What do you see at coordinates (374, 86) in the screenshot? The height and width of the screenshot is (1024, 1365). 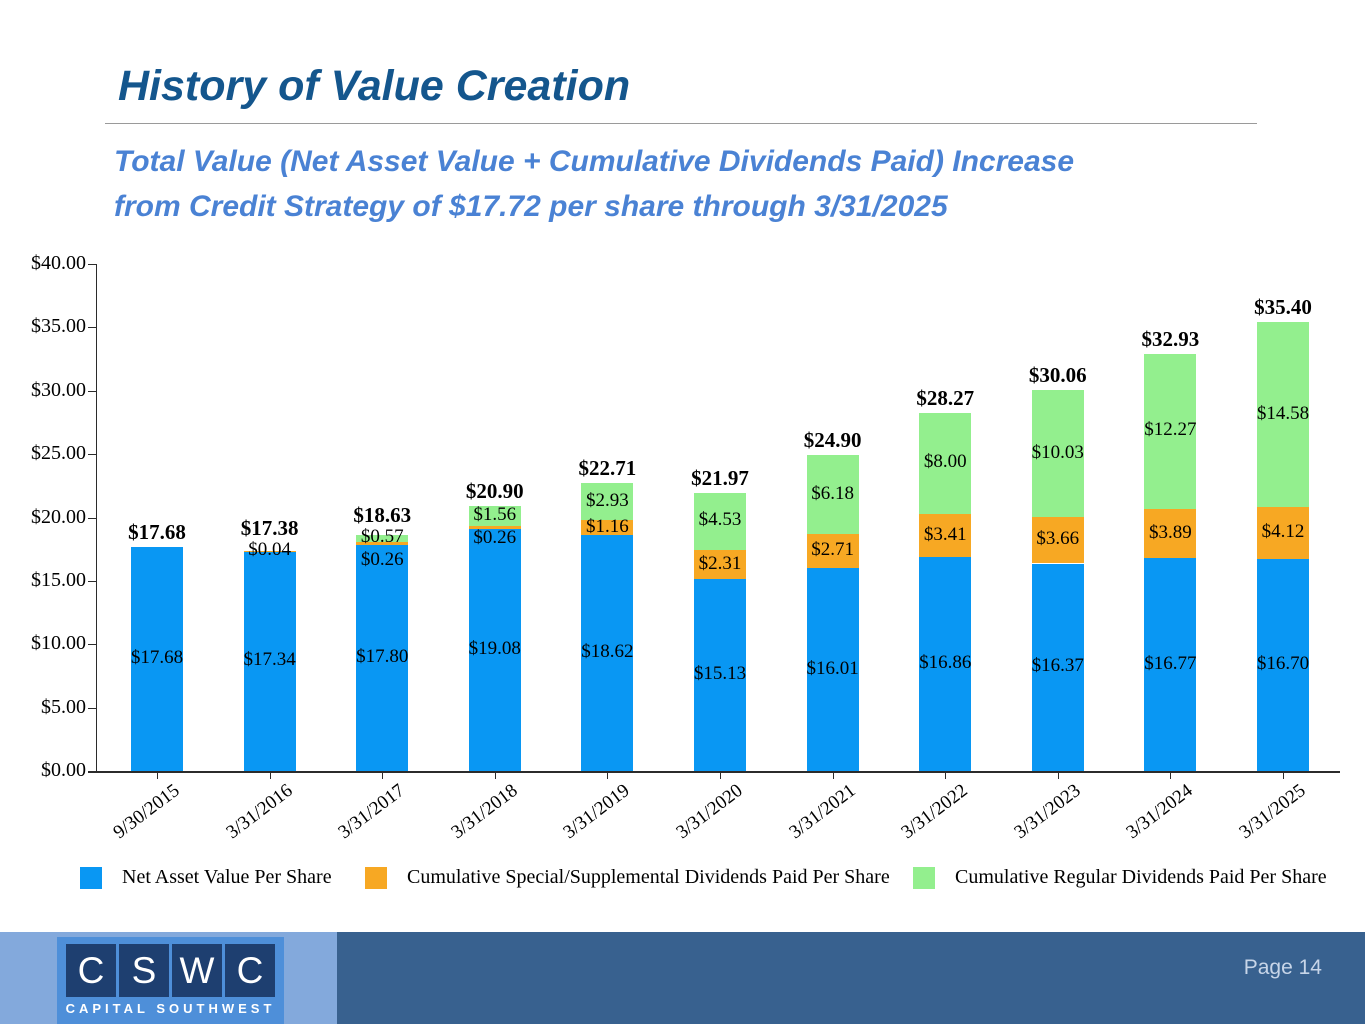 I see `page-title: History of Value Creation` at bounding box center [374, 86].